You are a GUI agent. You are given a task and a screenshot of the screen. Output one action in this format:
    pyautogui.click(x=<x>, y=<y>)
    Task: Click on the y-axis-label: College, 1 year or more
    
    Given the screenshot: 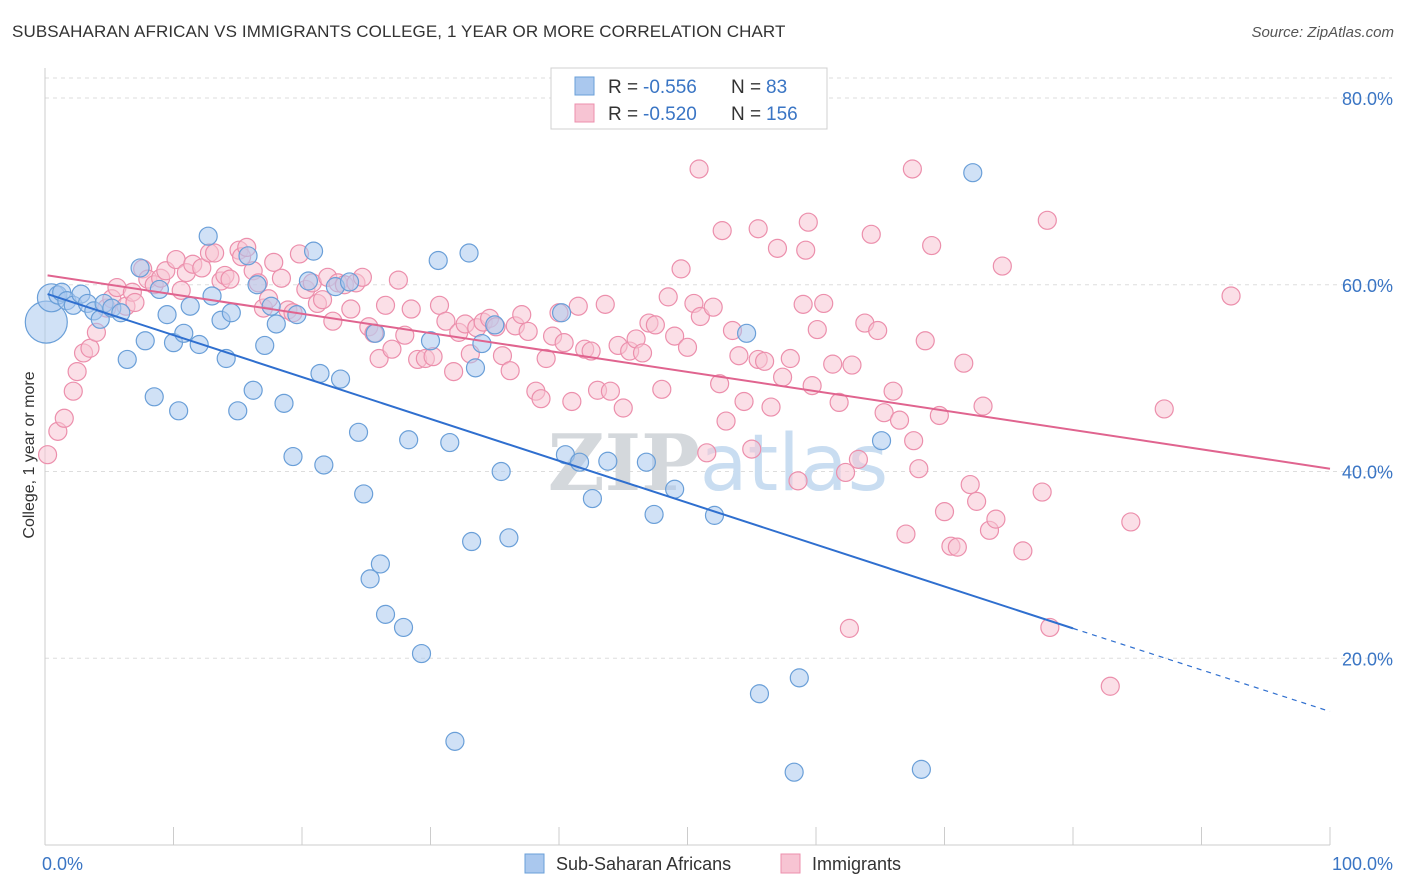 What is the action you would take?
    pyautogui.click(x=29, y=454)
    